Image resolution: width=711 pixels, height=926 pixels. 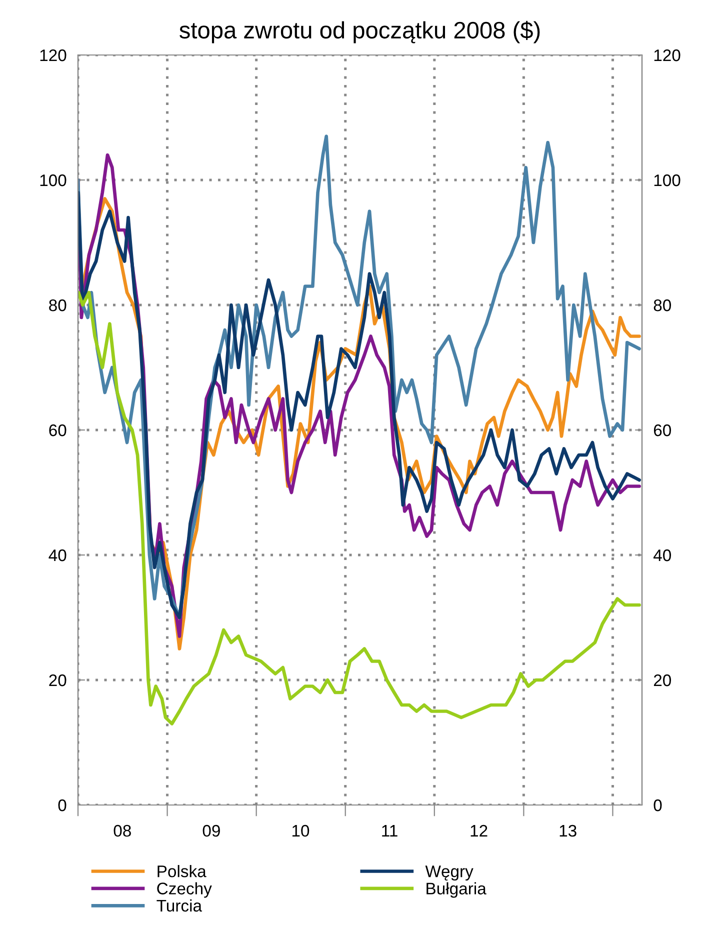 What do you see at coordinates (53, 55) in the screenshot?
I see `y-tick-label: 120` at bounding box center [53, 55].